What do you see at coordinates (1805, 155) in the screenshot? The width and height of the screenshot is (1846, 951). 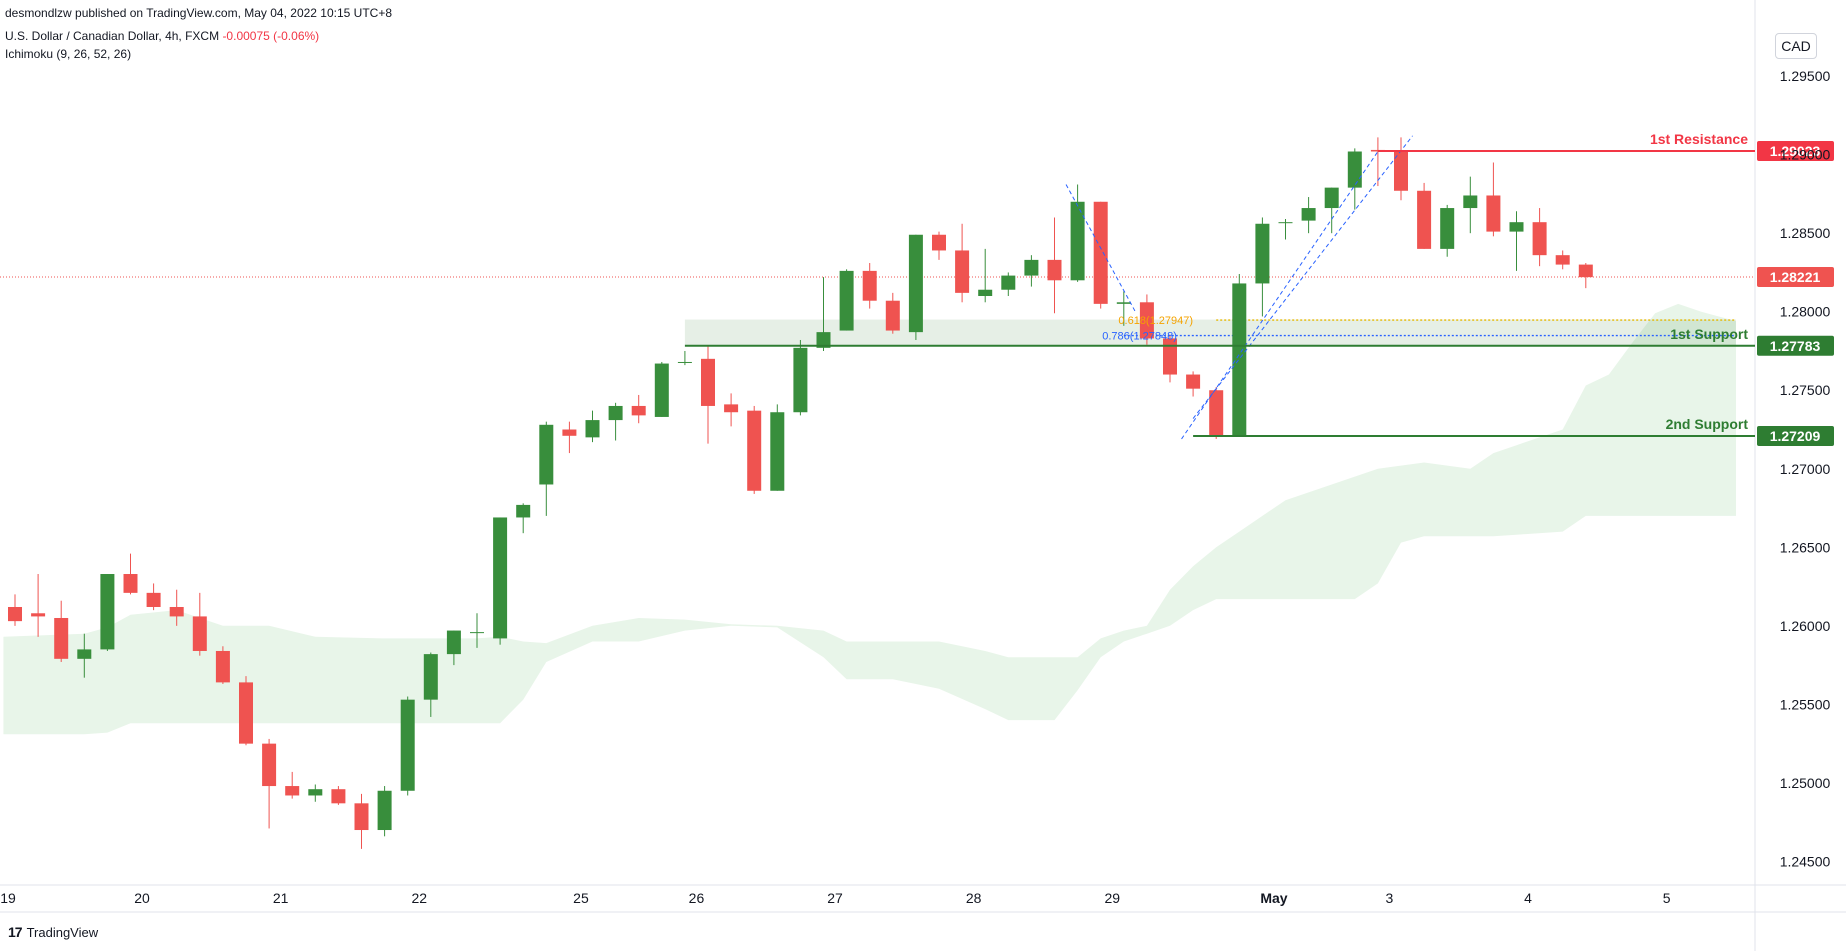 I see `y-tick-label: 1.29000` at bounding box center [1805, 155].